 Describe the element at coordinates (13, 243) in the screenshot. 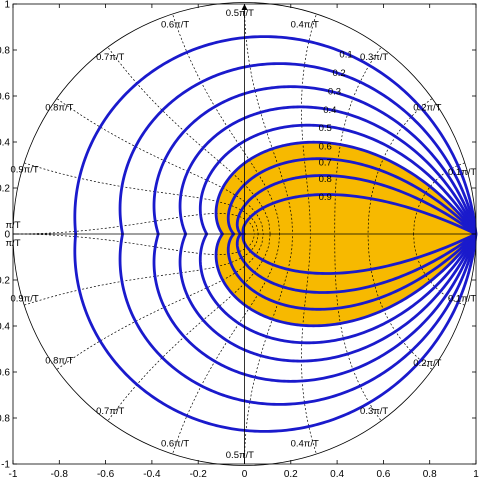

I see `wn-label-lower-π/T: π/T` at that location.